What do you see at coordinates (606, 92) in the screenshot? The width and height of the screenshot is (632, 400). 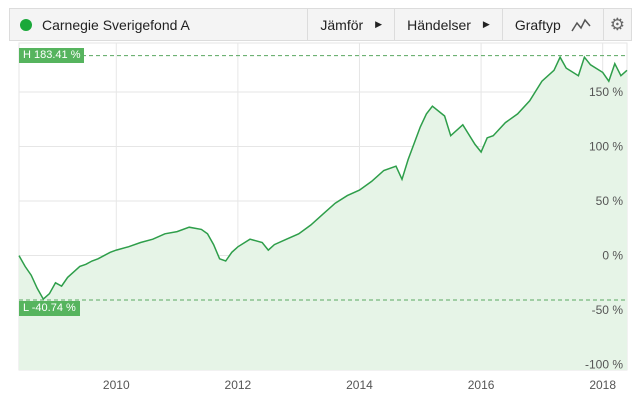 I see `y-tick-label: 150 %` at bounding box center [606, 92].